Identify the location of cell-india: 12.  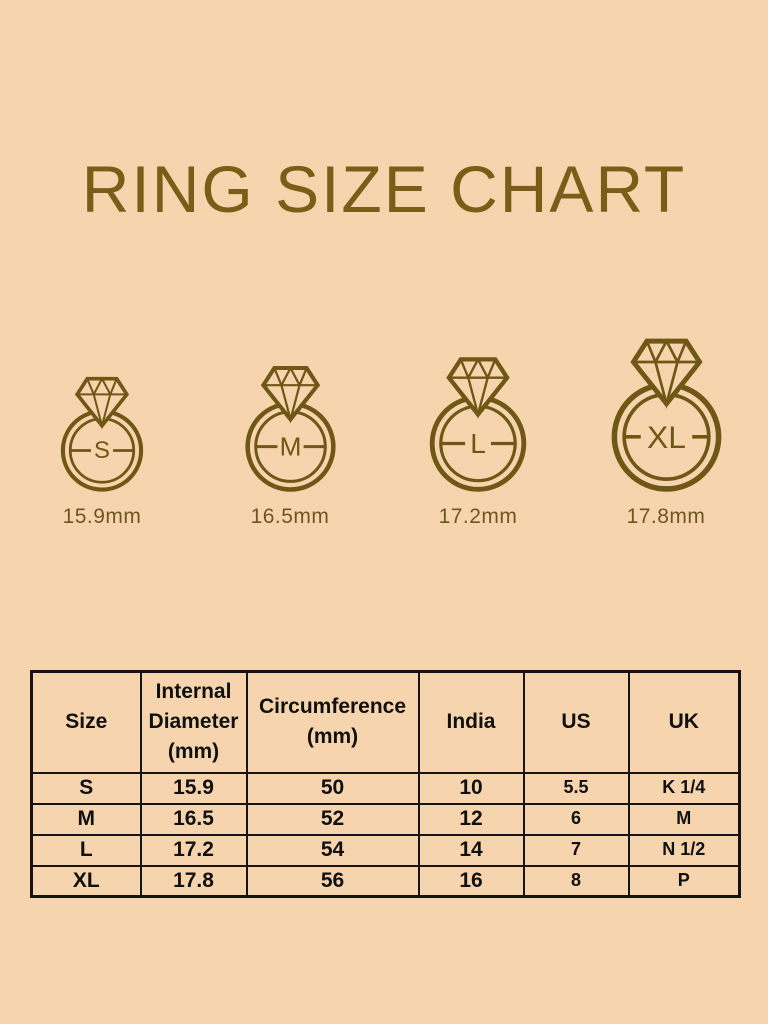
(471, 819).